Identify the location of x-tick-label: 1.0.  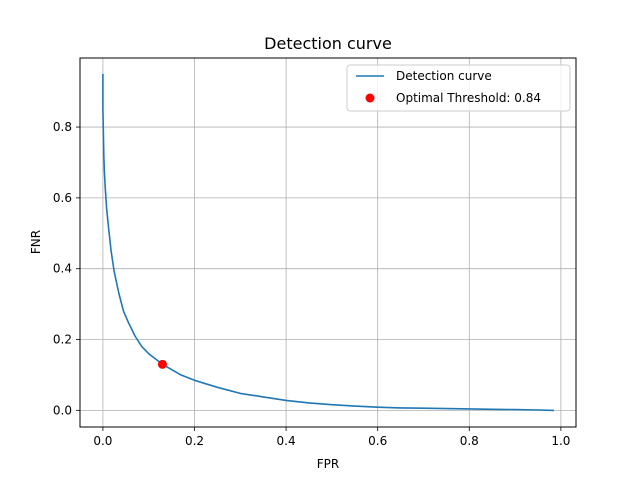
(560, 441).